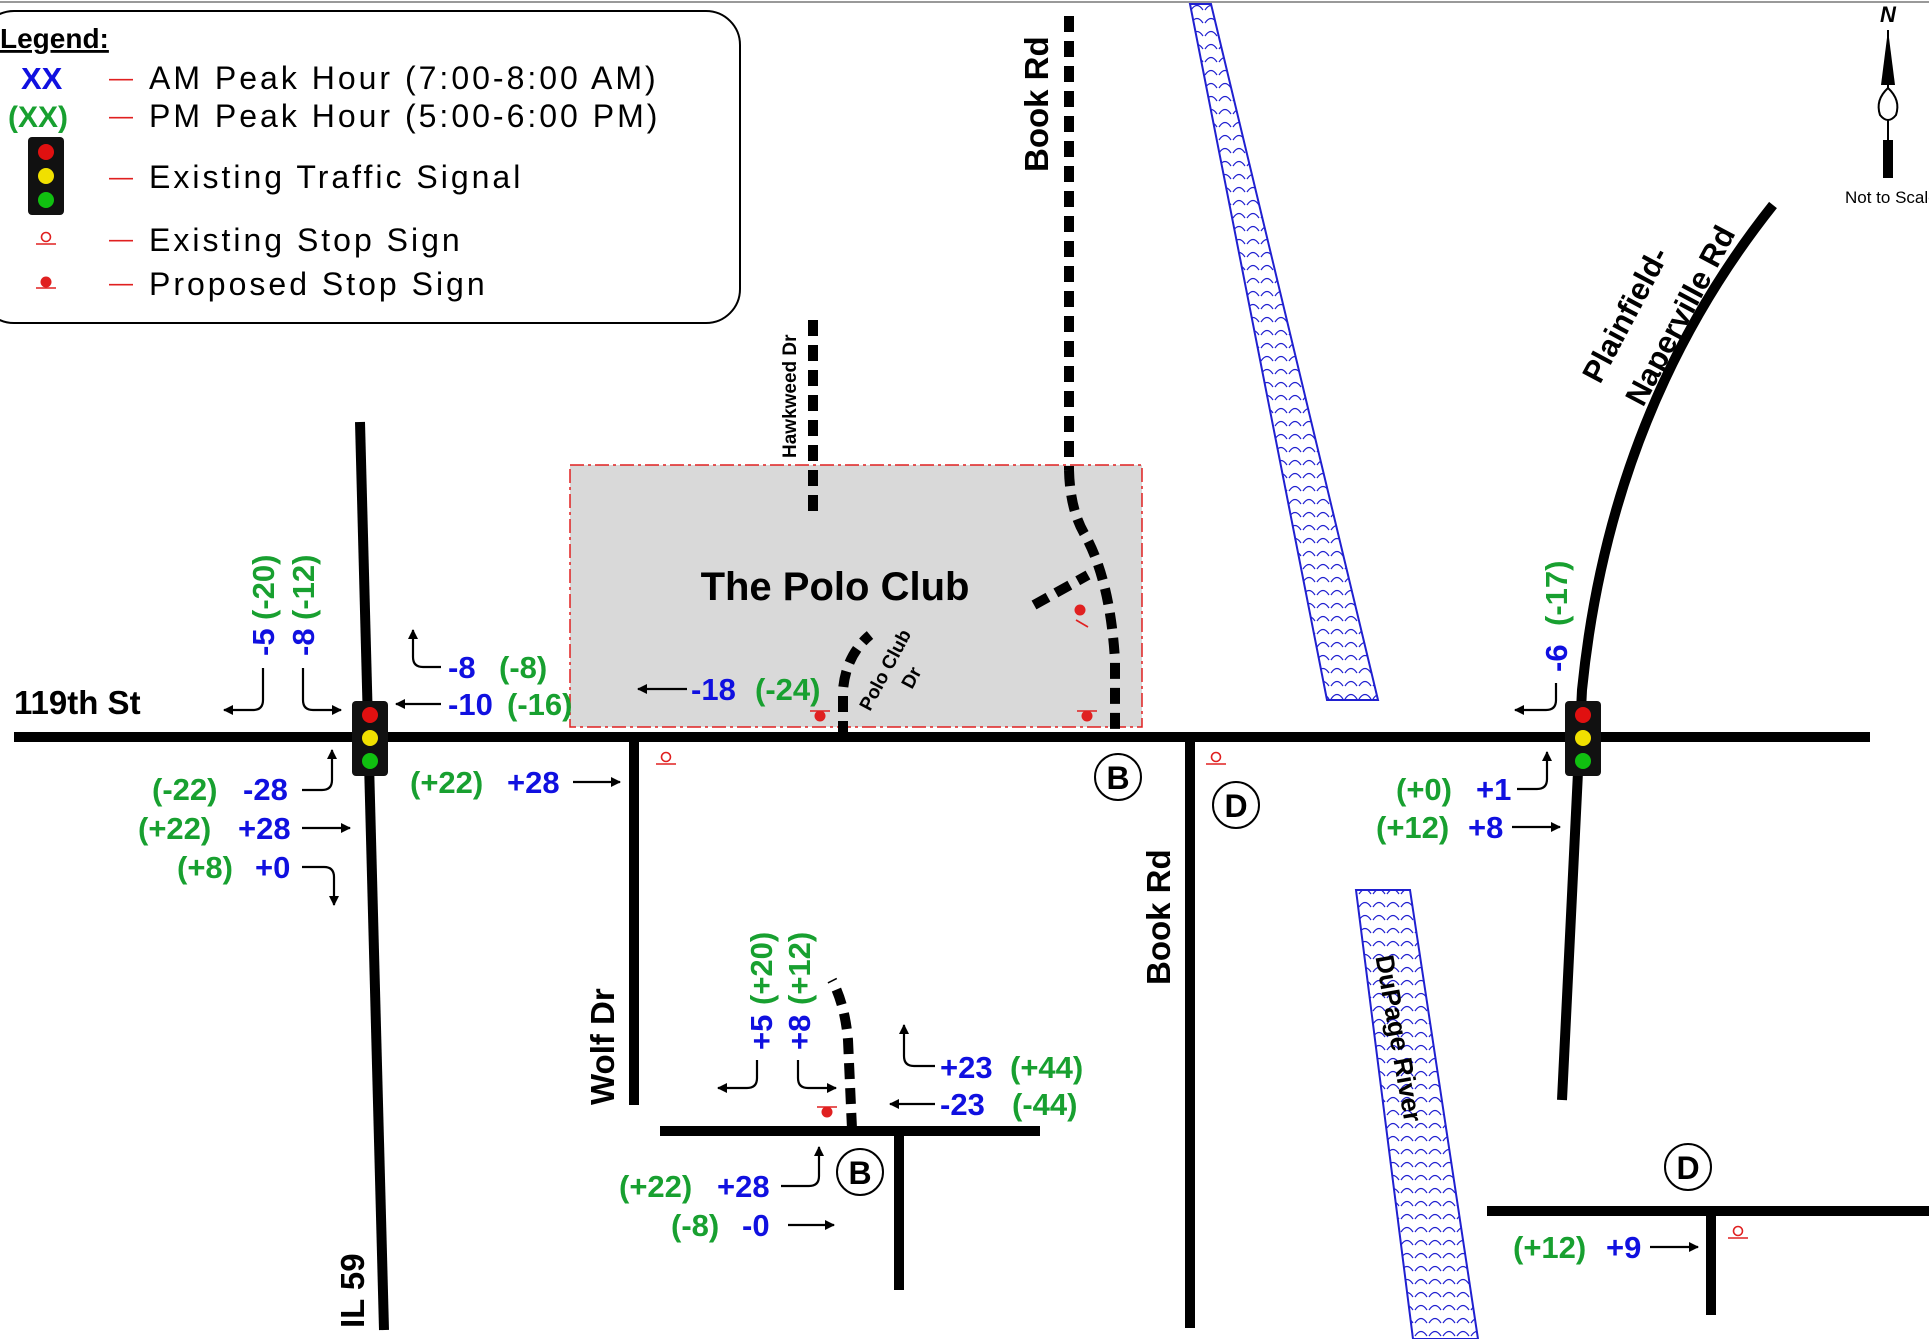  I want to click on road-book-rd-site, so click(1092, 599).